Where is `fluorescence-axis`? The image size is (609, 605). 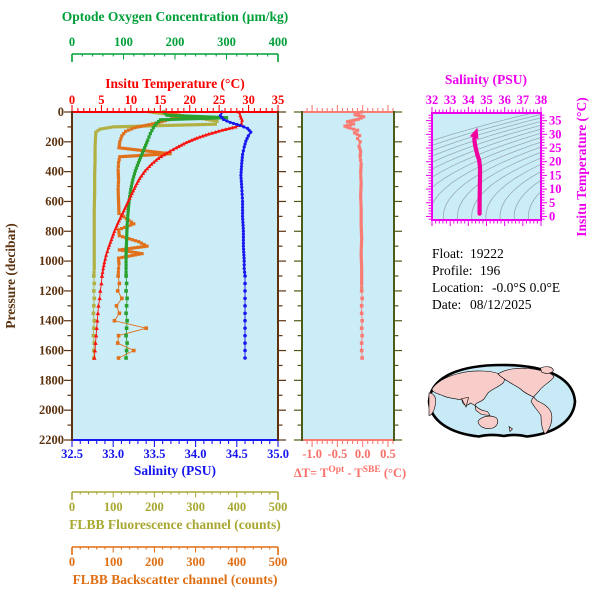 fluorescence-axis is located at coordinates (175, 495).